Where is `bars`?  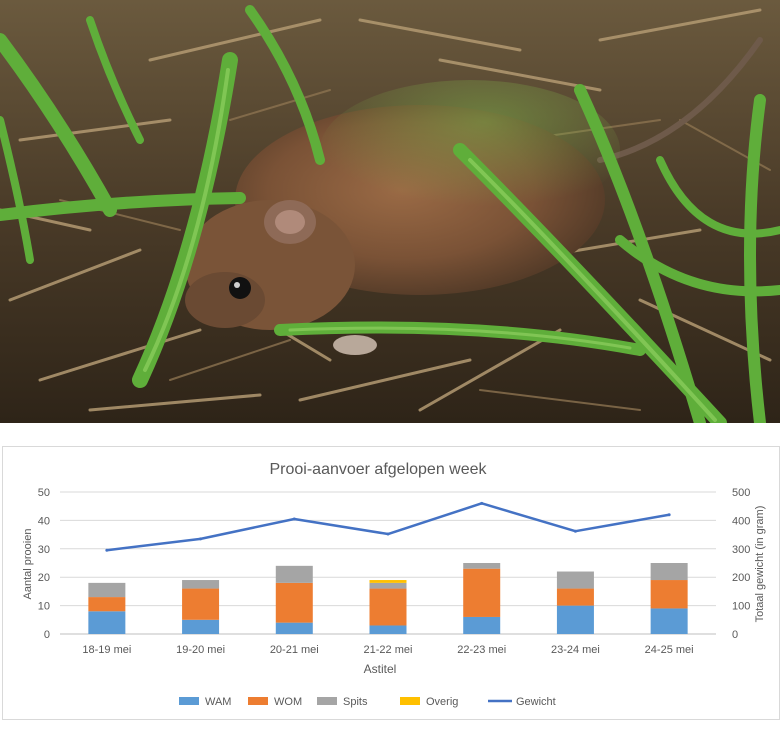
bars is located at coordinates (388, 598).